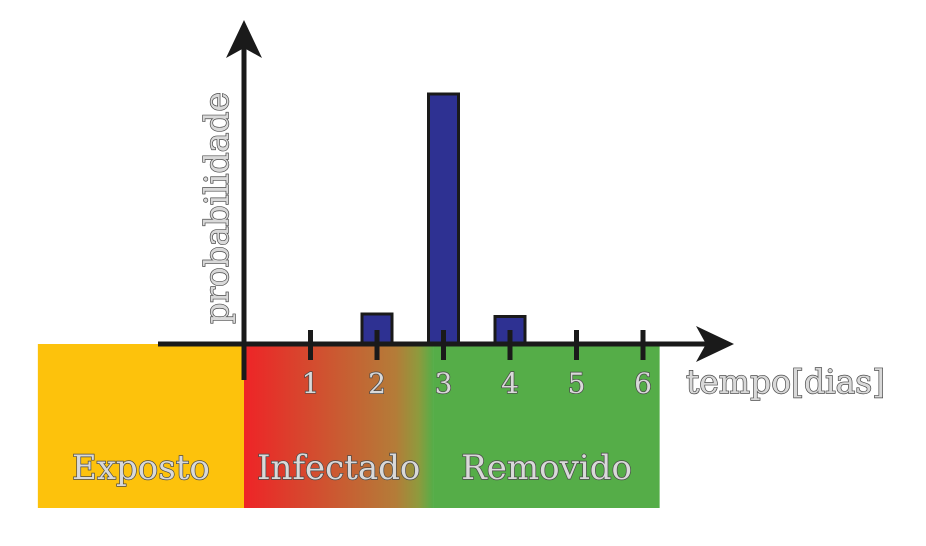  I want to click on x-axis-label: tempo[dias], so click(785, 381).